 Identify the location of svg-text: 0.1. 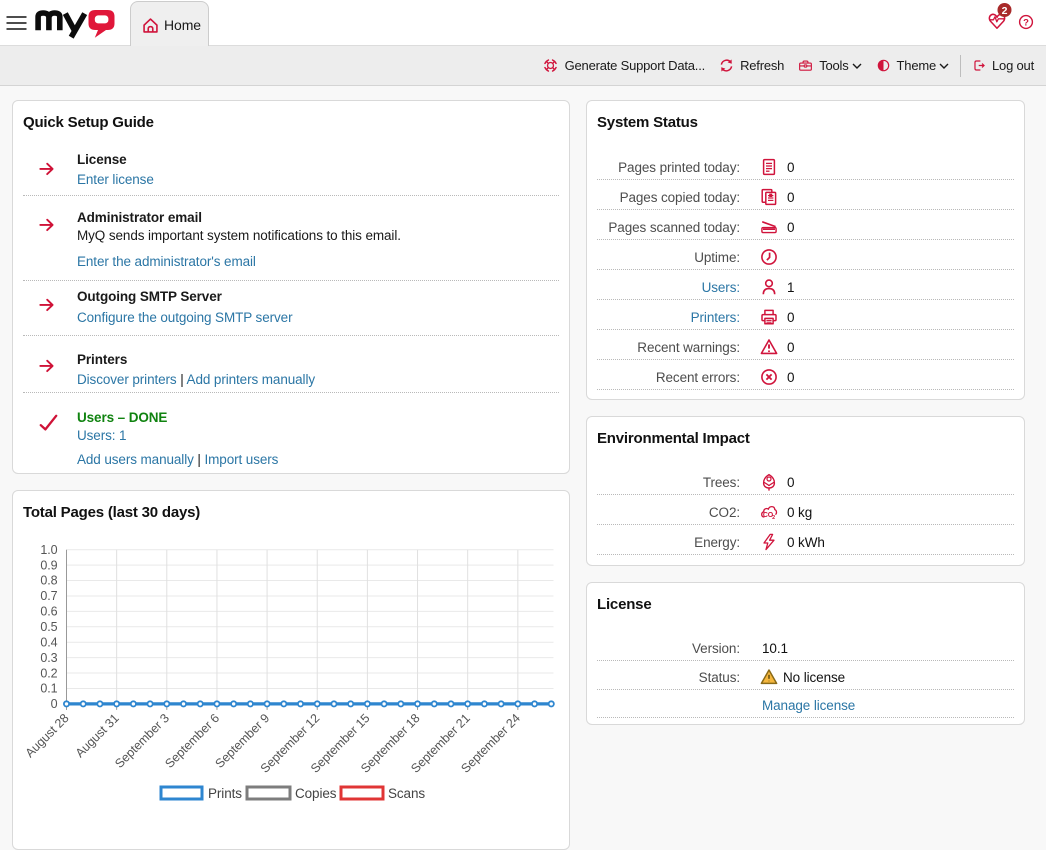
(48, 689).